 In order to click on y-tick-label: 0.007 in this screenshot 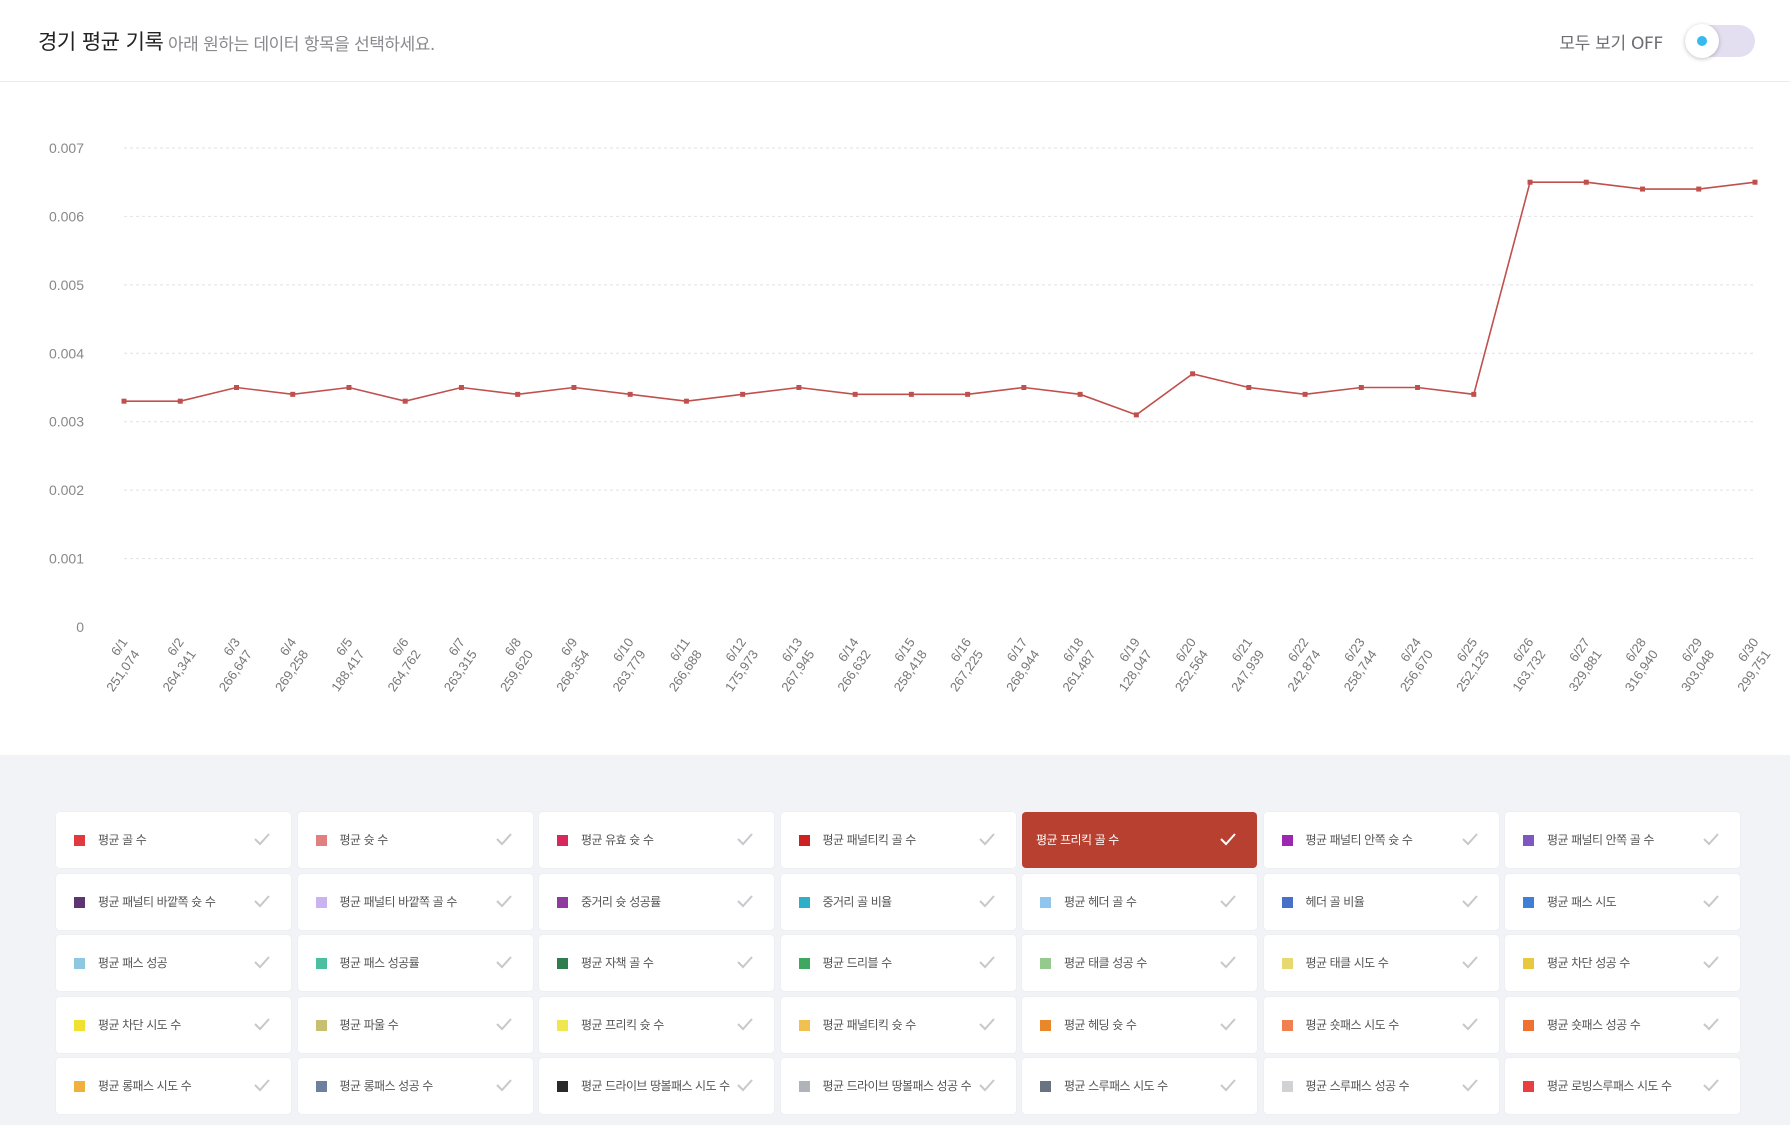, I will do `click(66, 148)`.